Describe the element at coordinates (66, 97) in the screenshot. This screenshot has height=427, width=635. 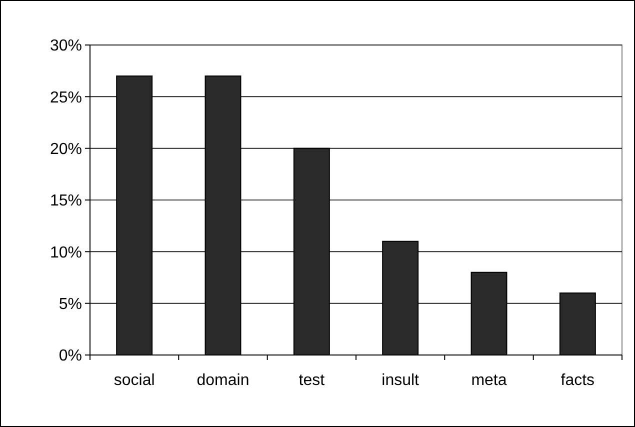
I see `y-tick-label: 25%` at that location.